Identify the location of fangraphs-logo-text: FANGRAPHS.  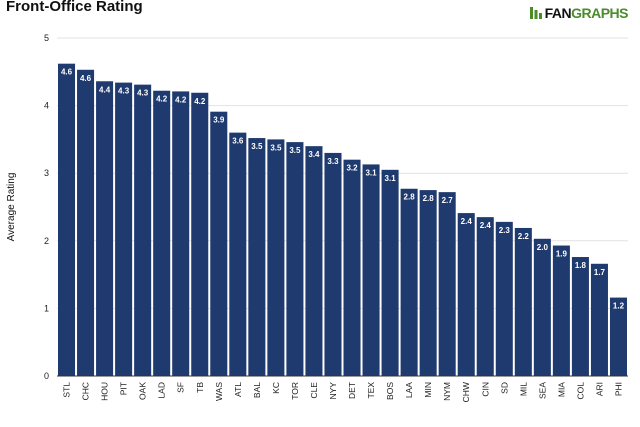
(586, 13).